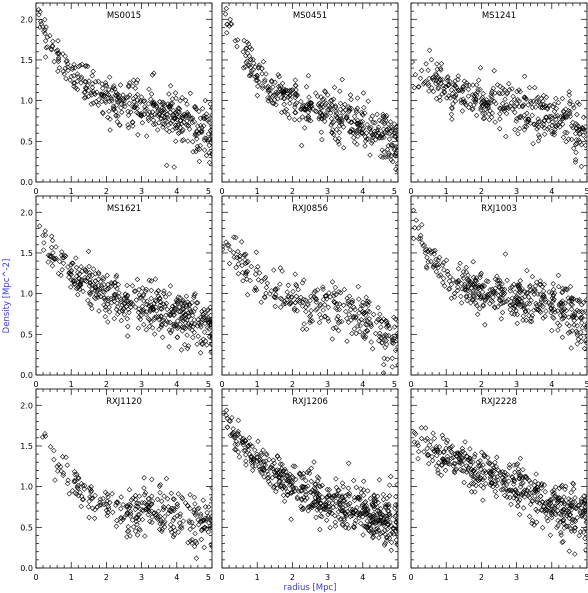 The image size is (588, 593). What do you see at coordinates (257, 191) in the screenshot?
I see `x-tick-label: 1` at bounding box center [257, 191].